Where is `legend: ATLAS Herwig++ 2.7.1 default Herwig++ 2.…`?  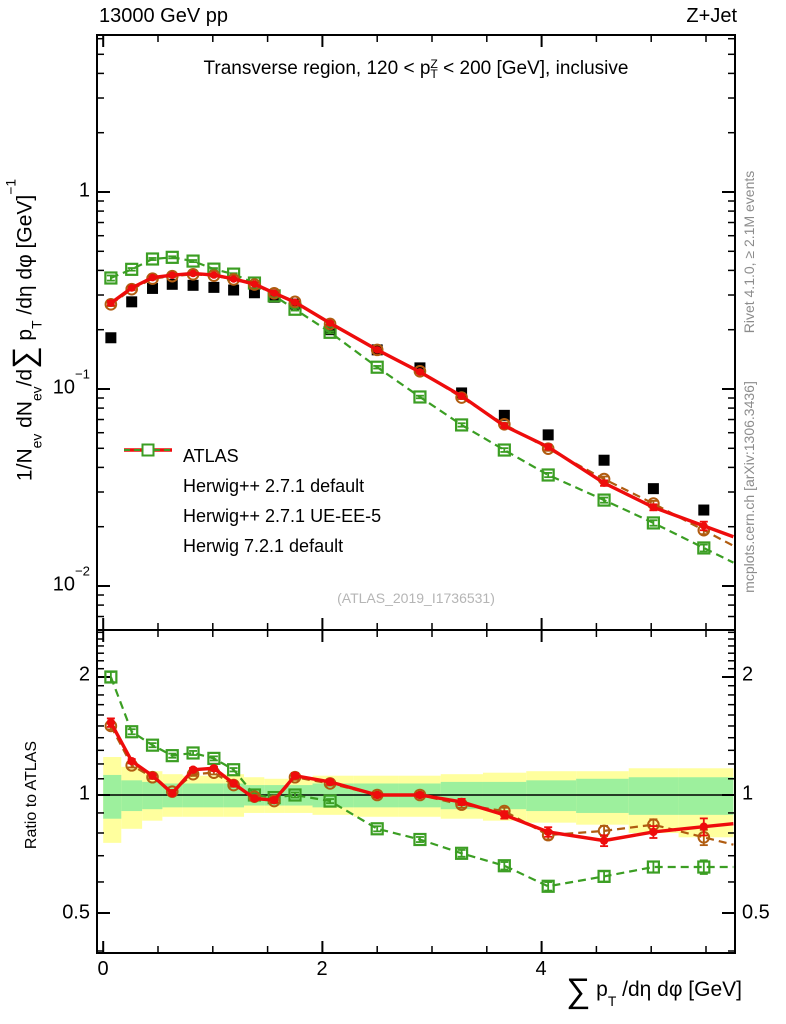
legend: ATLAS Herwig++ 2.7.1 default Herwig++ 2.… is located at coordinates (251, 501).